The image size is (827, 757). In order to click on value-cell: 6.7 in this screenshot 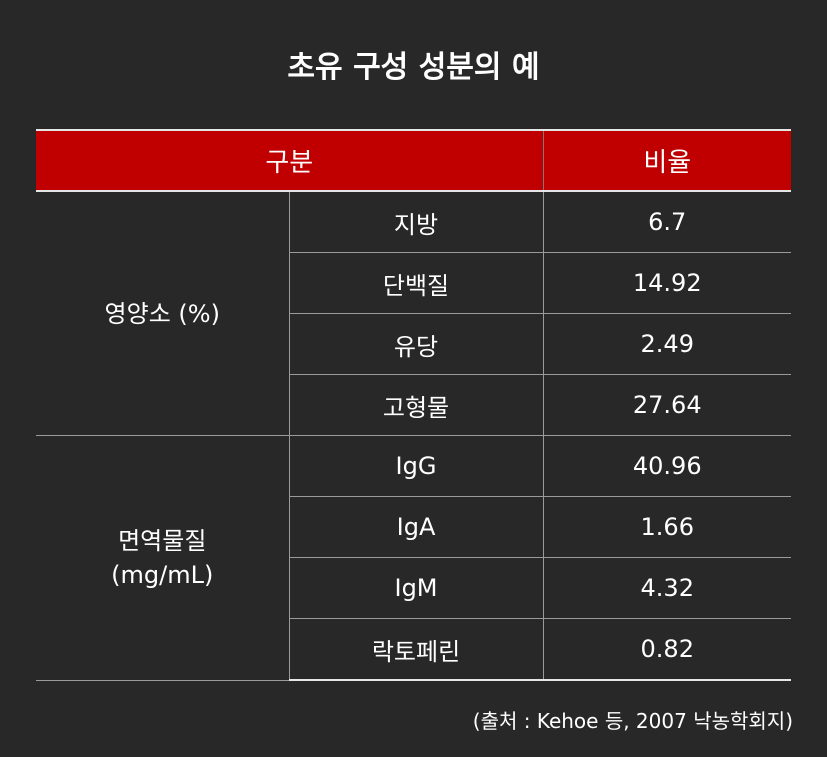, I will do `click(667, 222)`.